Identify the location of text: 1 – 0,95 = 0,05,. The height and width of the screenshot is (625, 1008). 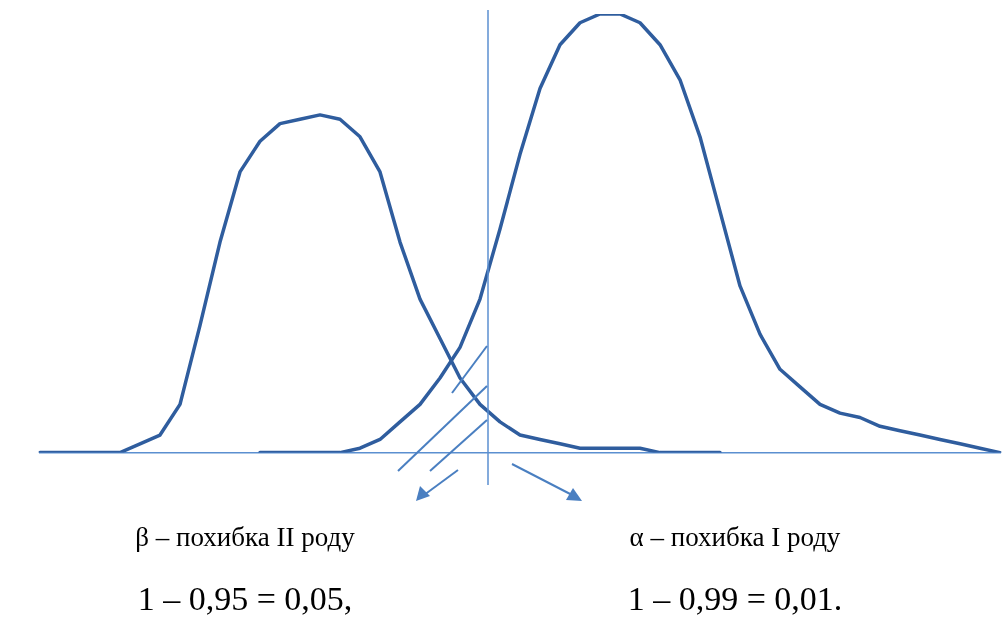
(245, 599).